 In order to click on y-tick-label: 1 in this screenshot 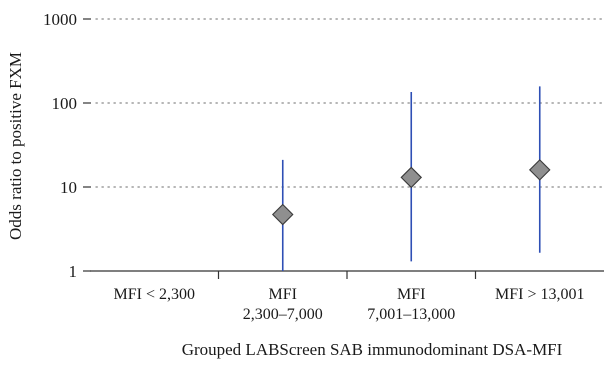, I will do `click(73, 271)`.